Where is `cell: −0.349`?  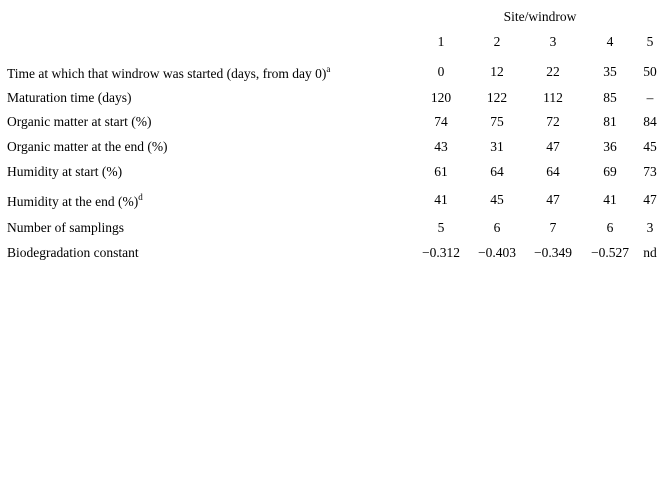
cell: −0.349 is located at coordinates (553, 252).